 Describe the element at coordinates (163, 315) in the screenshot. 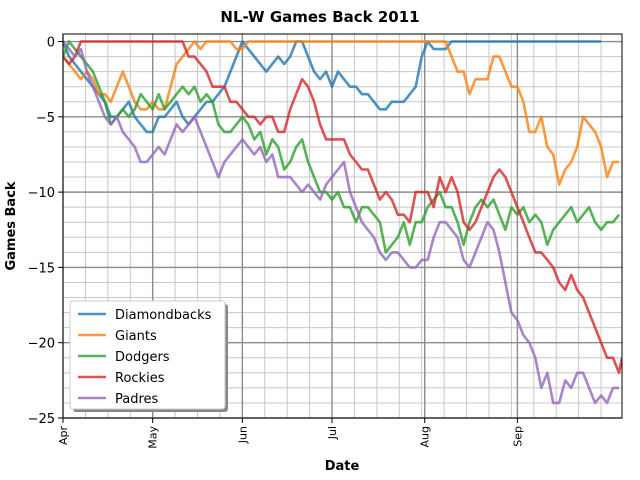

I see `legend-label: Diamondbacks` at that location.